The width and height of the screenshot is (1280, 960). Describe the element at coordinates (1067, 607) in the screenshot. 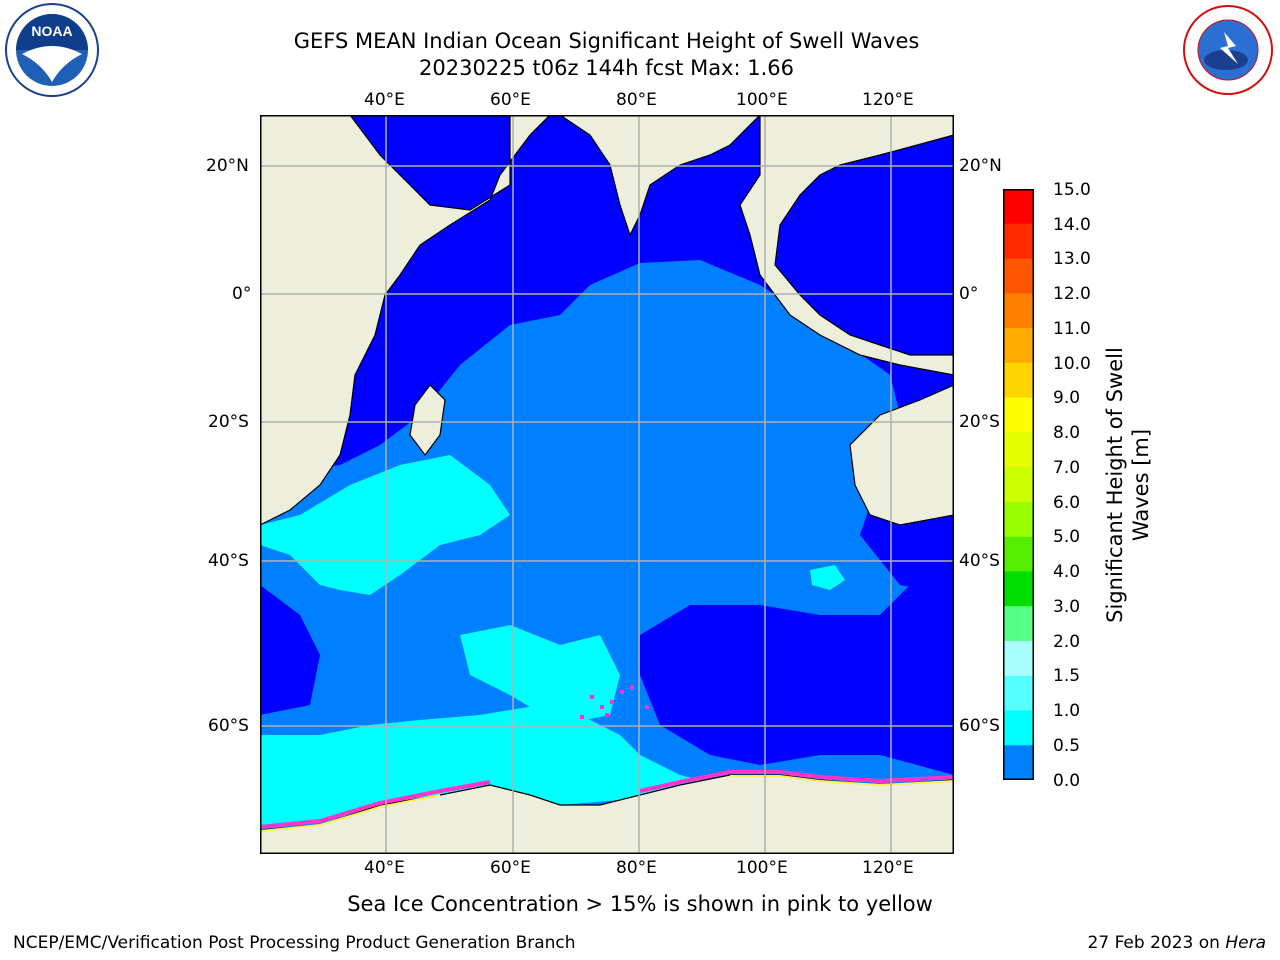

I see `colorbar-tick: 3.0` at that location.